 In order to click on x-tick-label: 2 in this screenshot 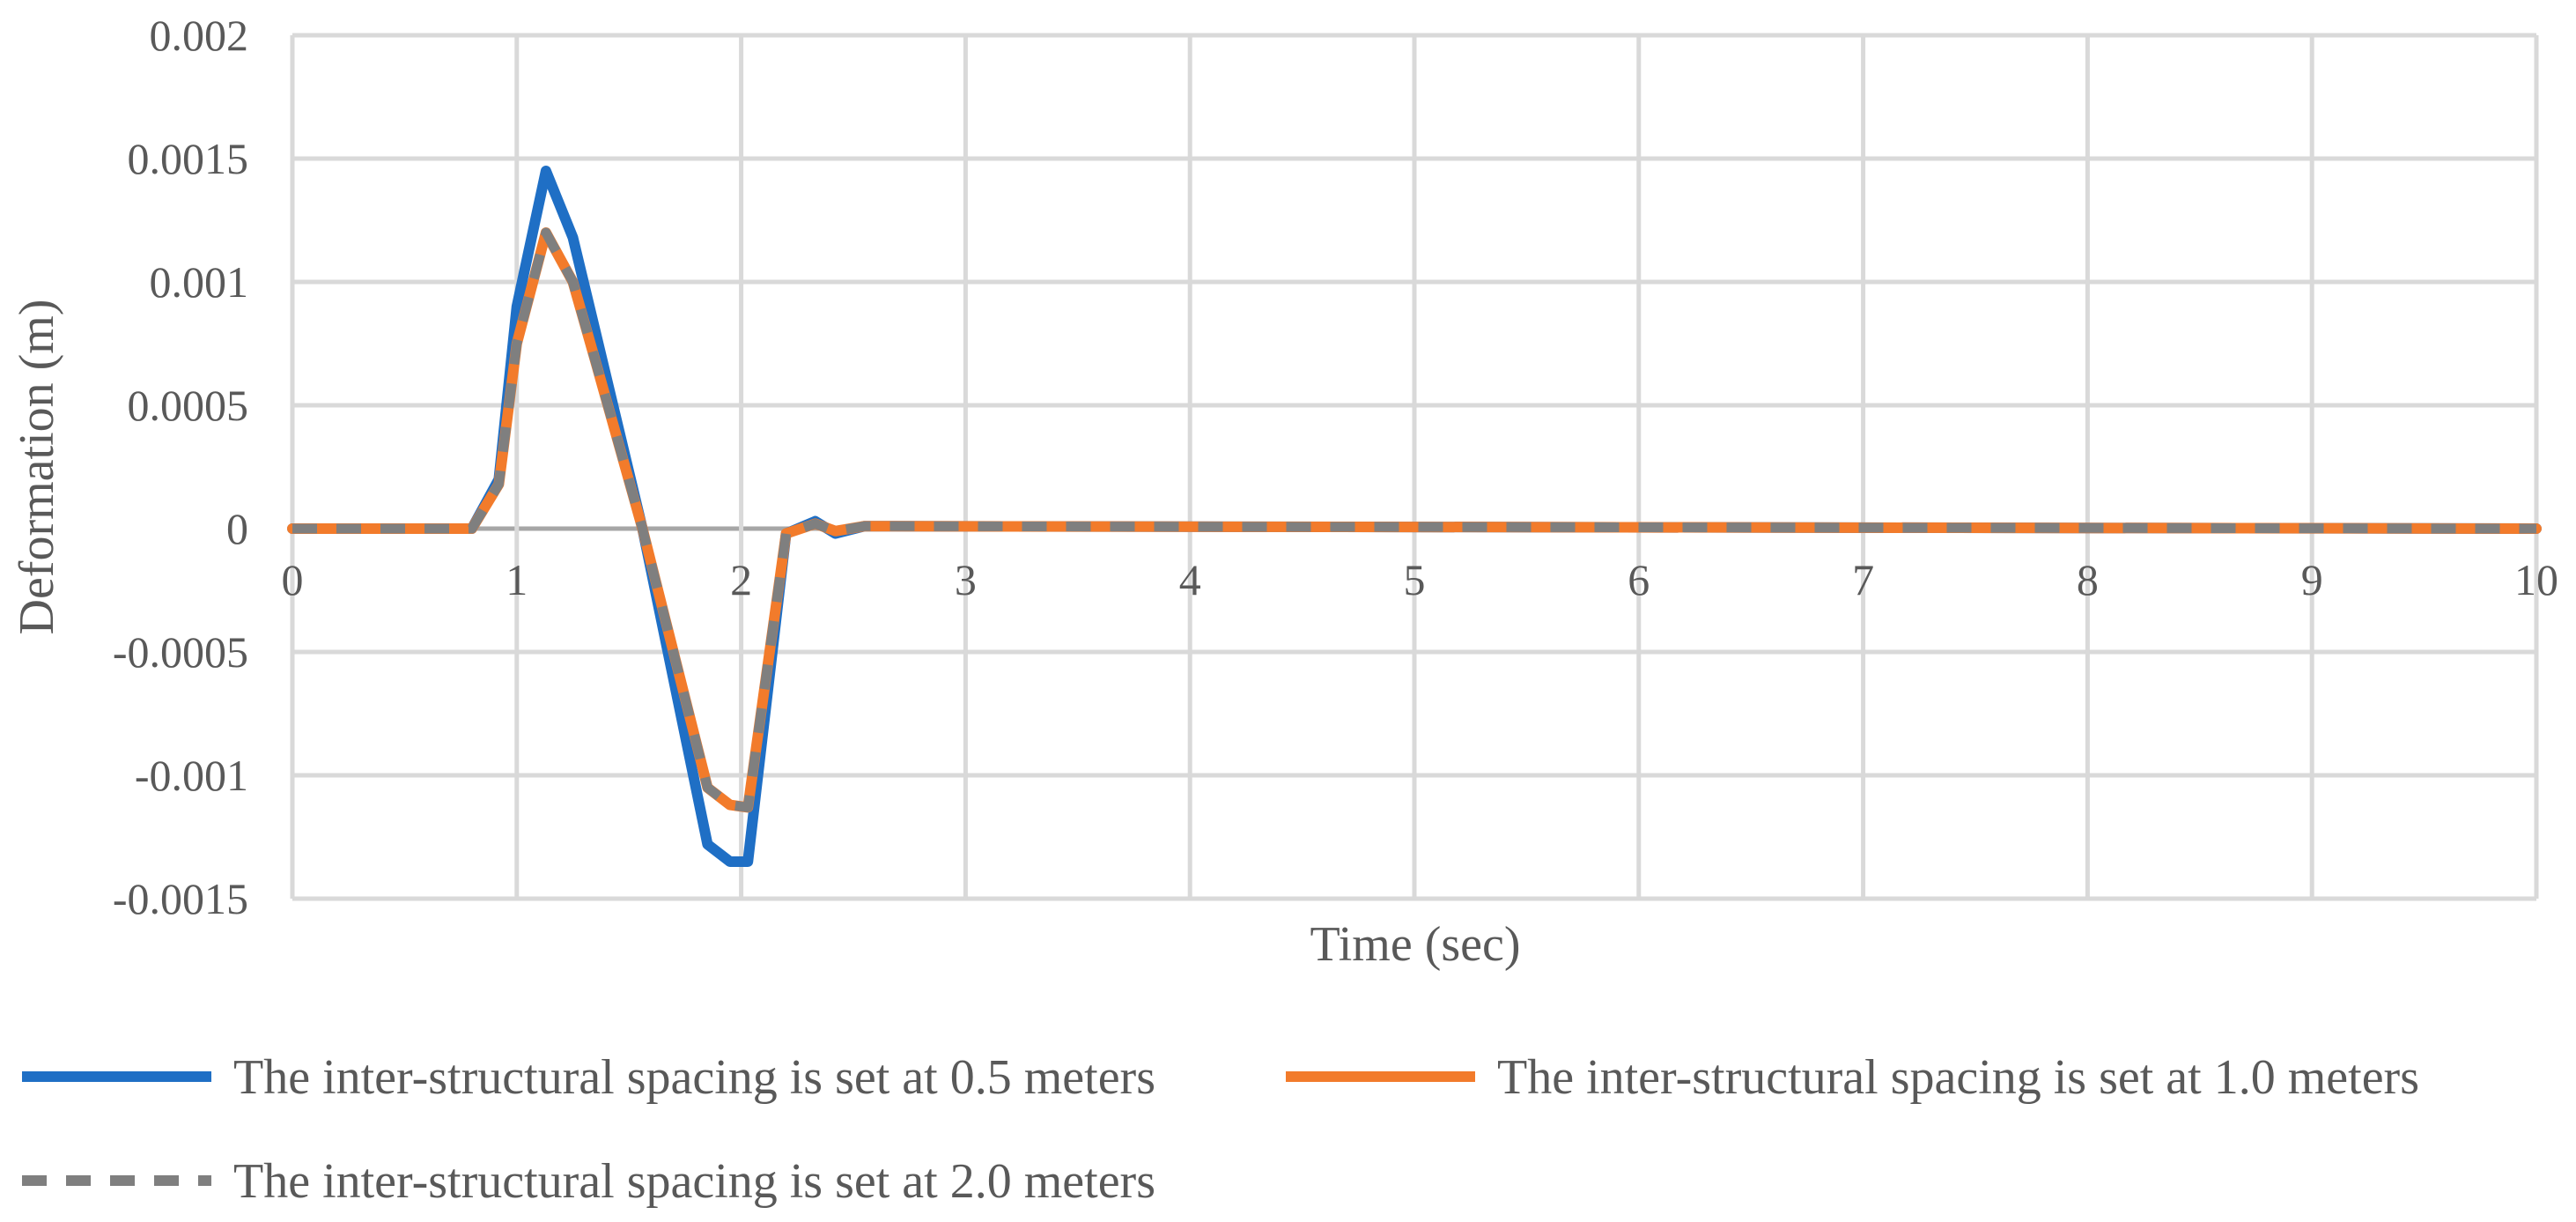, I will do `click(741, 579)`.